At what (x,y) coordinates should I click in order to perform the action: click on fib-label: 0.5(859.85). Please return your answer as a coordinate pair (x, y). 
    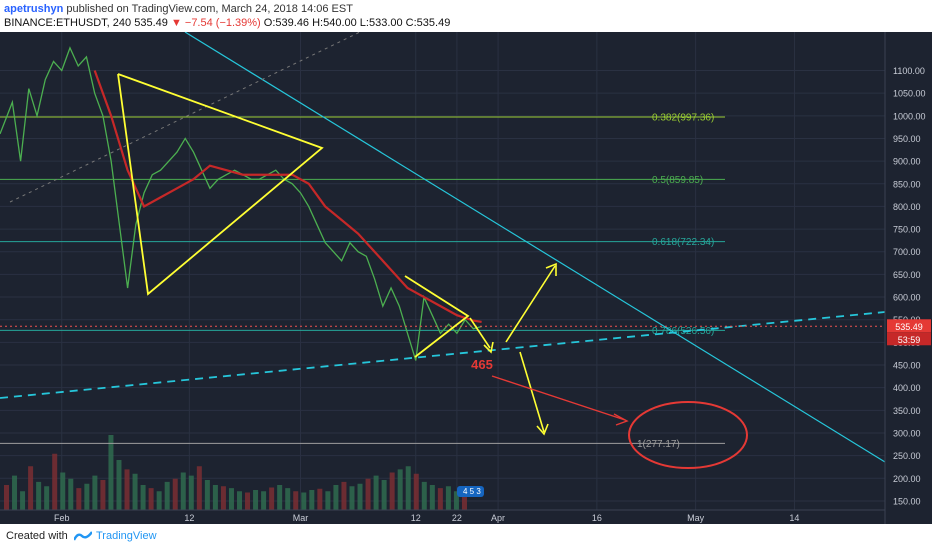
    Looking at the image, I should click on (677, 180).